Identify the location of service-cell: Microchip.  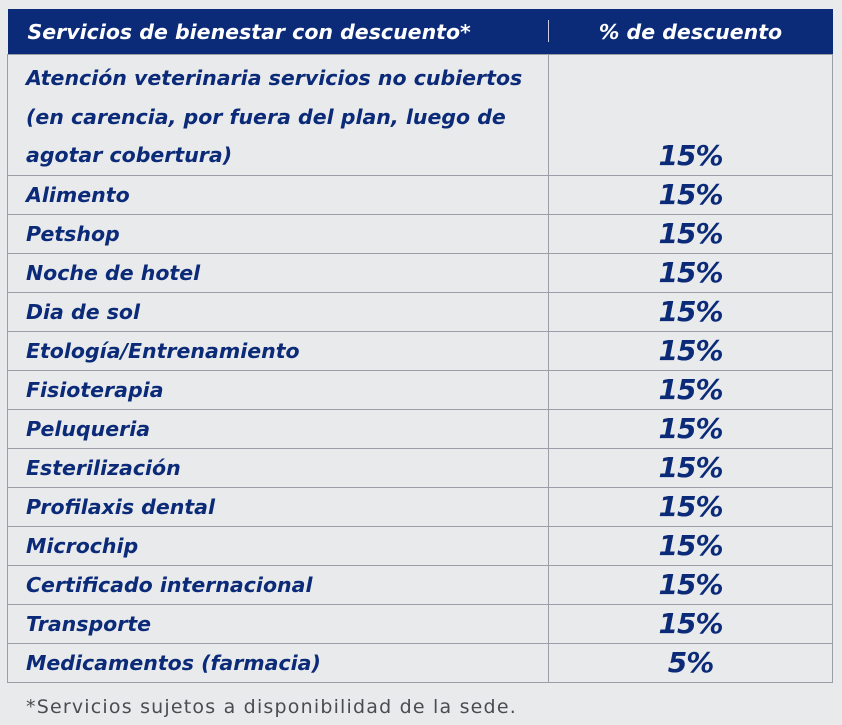
(278, 545).